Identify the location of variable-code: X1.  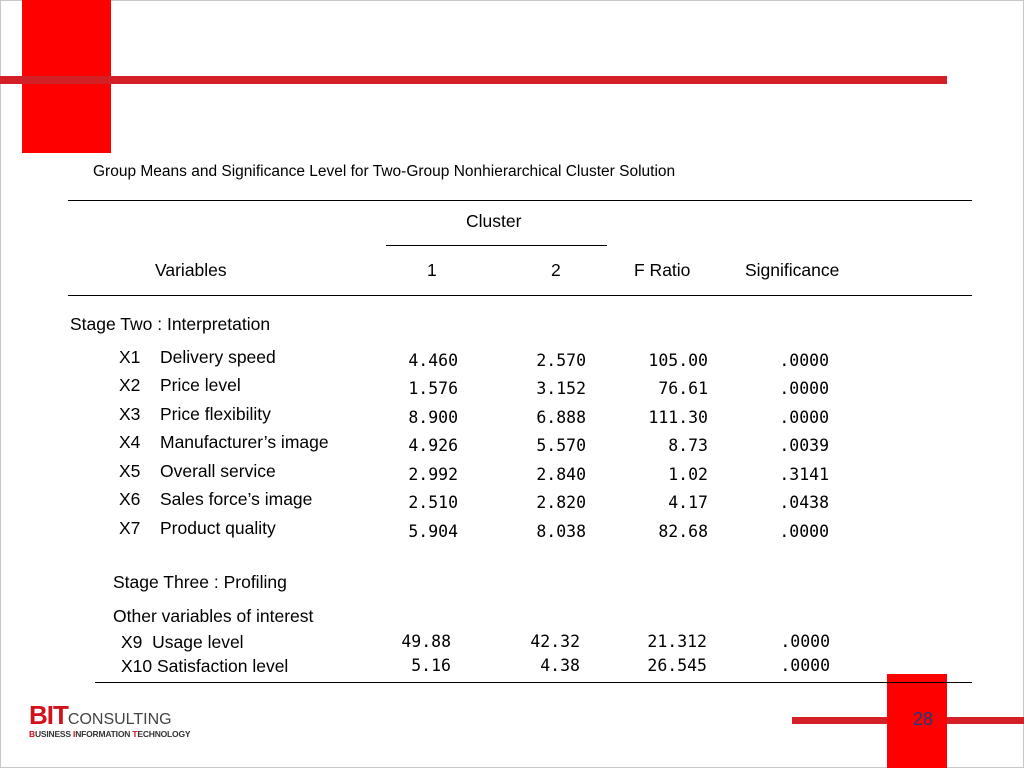
(130, 357).